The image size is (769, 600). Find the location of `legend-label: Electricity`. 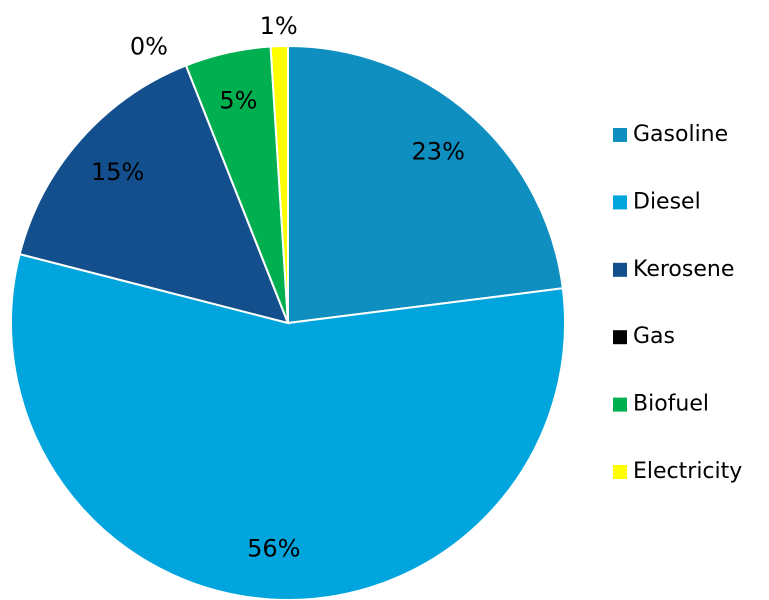

legend-label: Electricity is located at coordinates (687, 471).